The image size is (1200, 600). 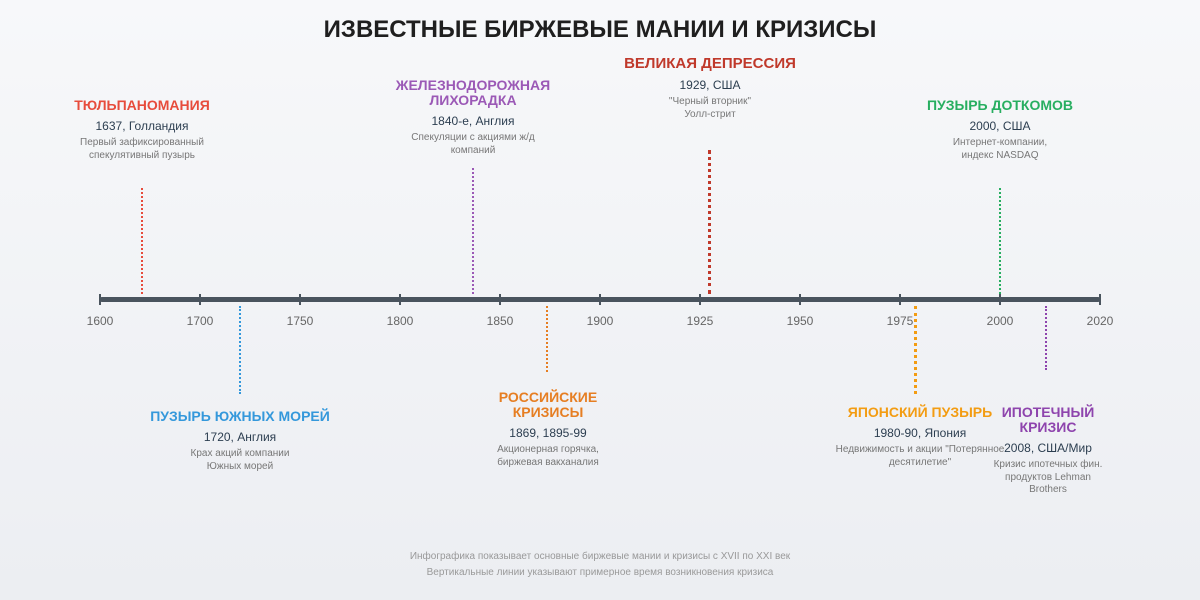 I want to click on event-title: ТЮЛЬПАНОМАНИЯ, so click(x=142, y=105).